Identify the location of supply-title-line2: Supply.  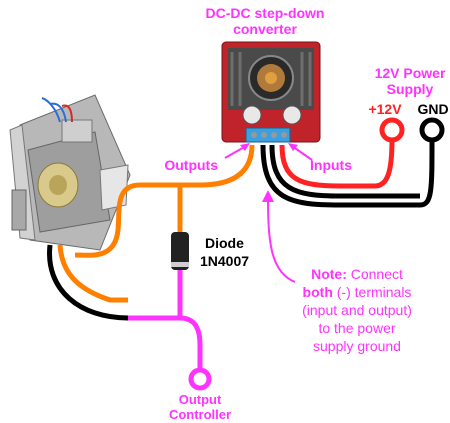
(410, 89).